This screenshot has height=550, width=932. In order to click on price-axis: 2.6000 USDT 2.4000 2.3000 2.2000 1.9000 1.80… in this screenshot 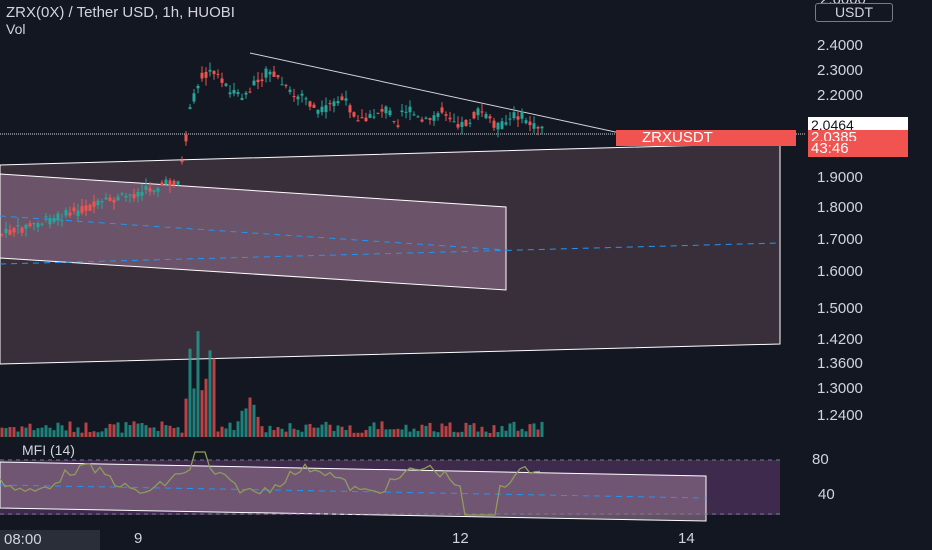, I will do `click(868, 265)`.